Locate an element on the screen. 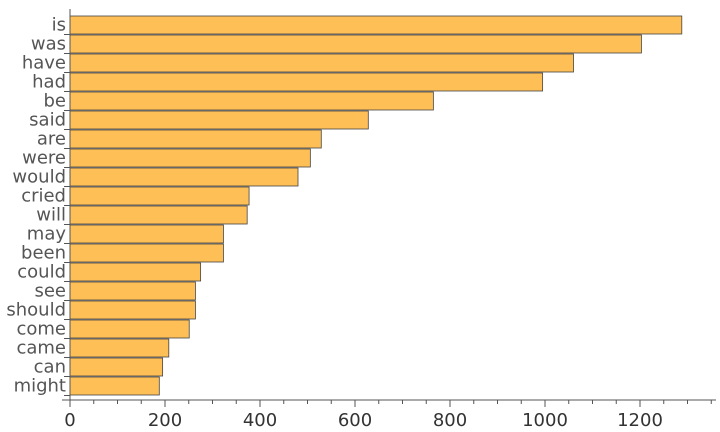 This screenshot has height=432, width=720. category-label-may: may is located at coordinates (47, 234).